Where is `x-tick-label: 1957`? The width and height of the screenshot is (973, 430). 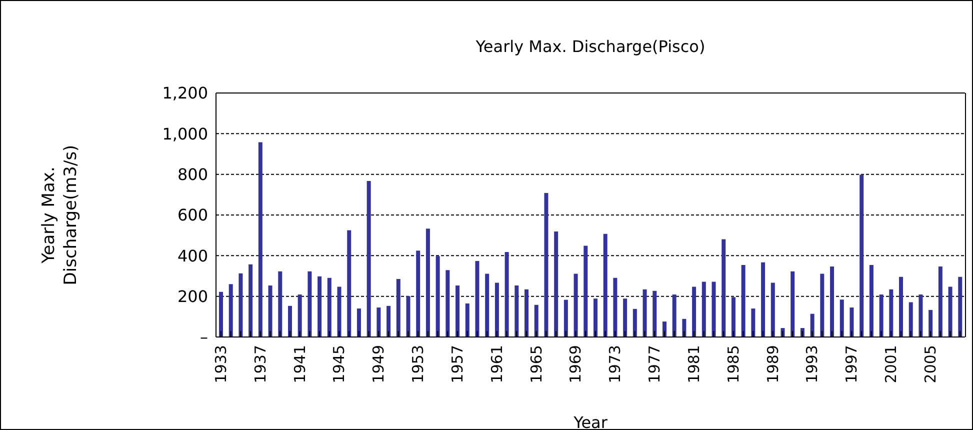 x-tick-label: 1957 is located at coordinates (457, 364).